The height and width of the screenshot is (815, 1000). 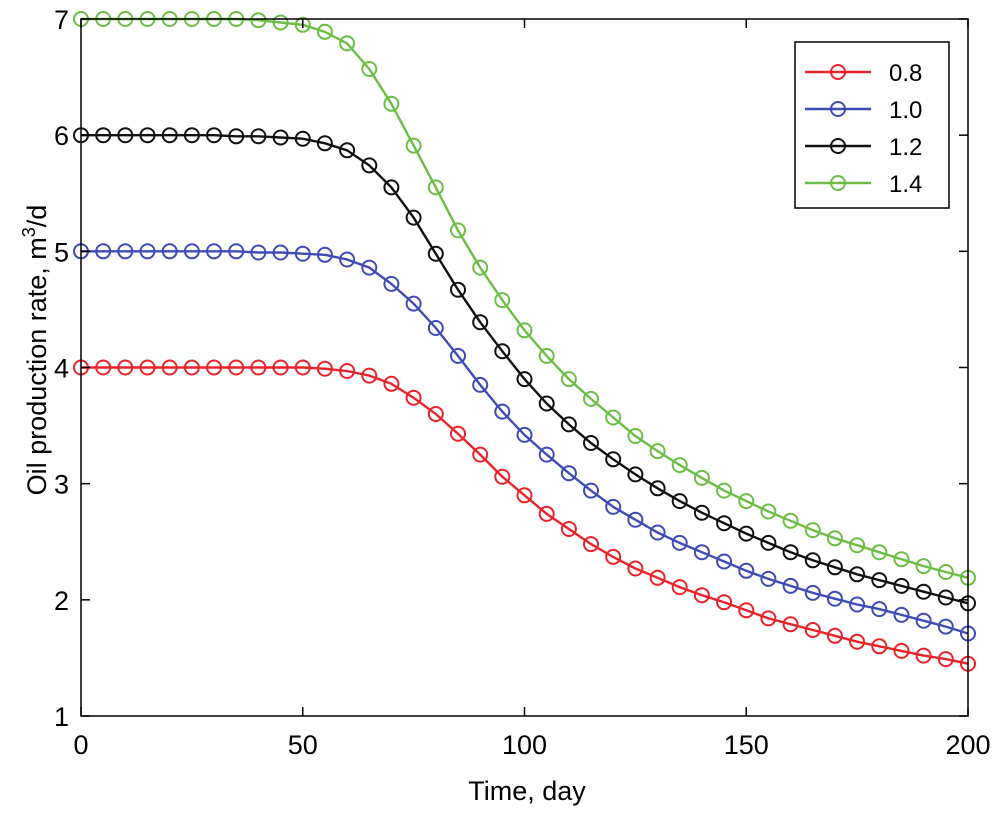 What do you see at coordinates (61, 369) in the screenshot?
I see `y-tick-label: 4` at bounding box center [61, 369].